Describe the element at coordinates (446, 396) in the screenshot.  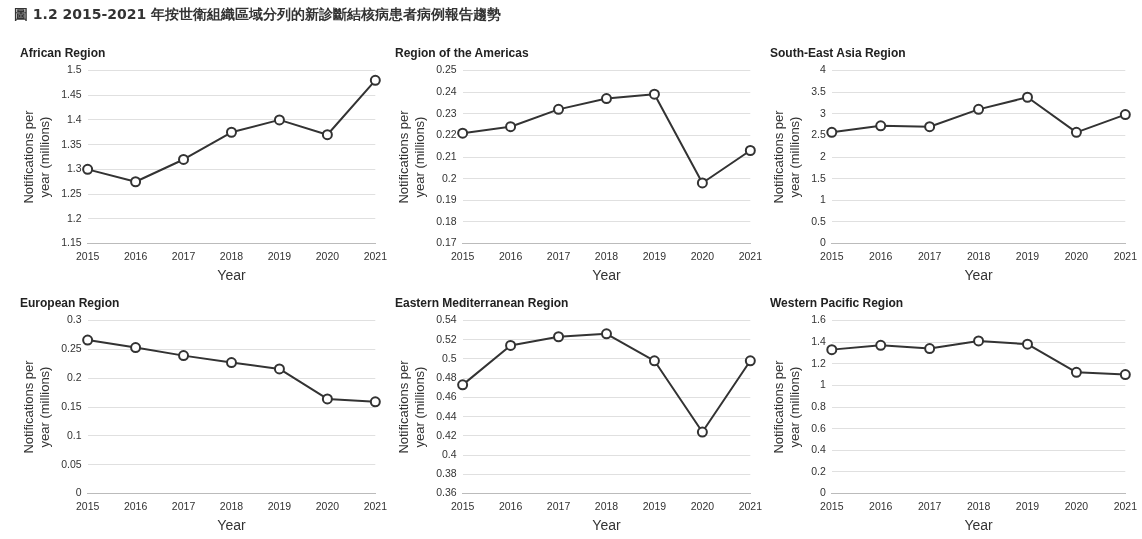
I see `y-tick-label: 0.46` at that location.